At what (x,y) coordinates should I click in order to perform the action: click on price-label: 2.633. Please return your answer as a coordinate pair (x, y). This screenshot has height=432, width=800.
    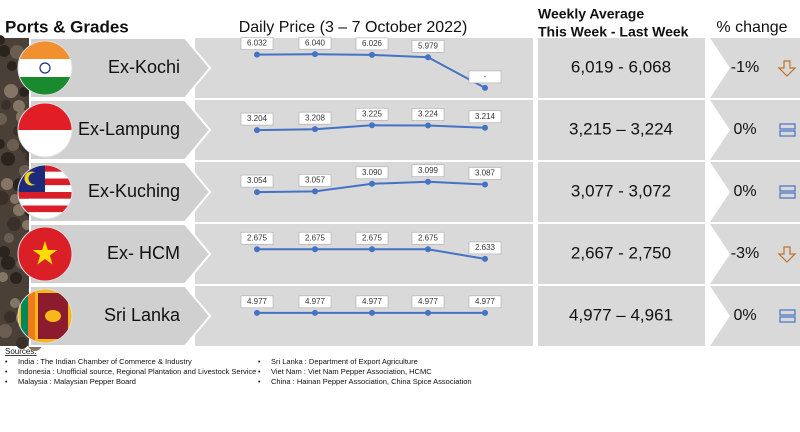
    Looking at the image, I should click on (485, 247).